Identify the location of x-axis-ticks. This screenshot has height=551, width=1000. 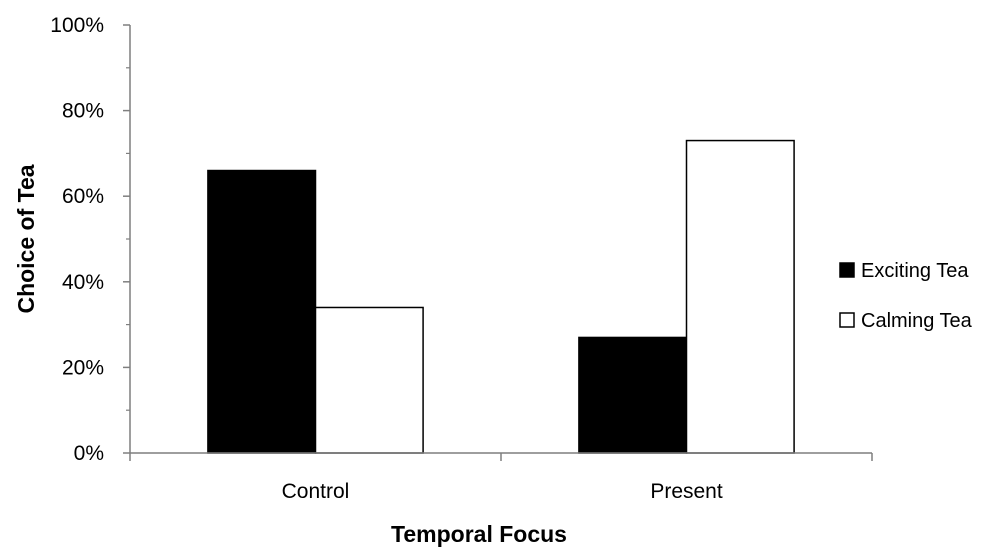
(501, 457).